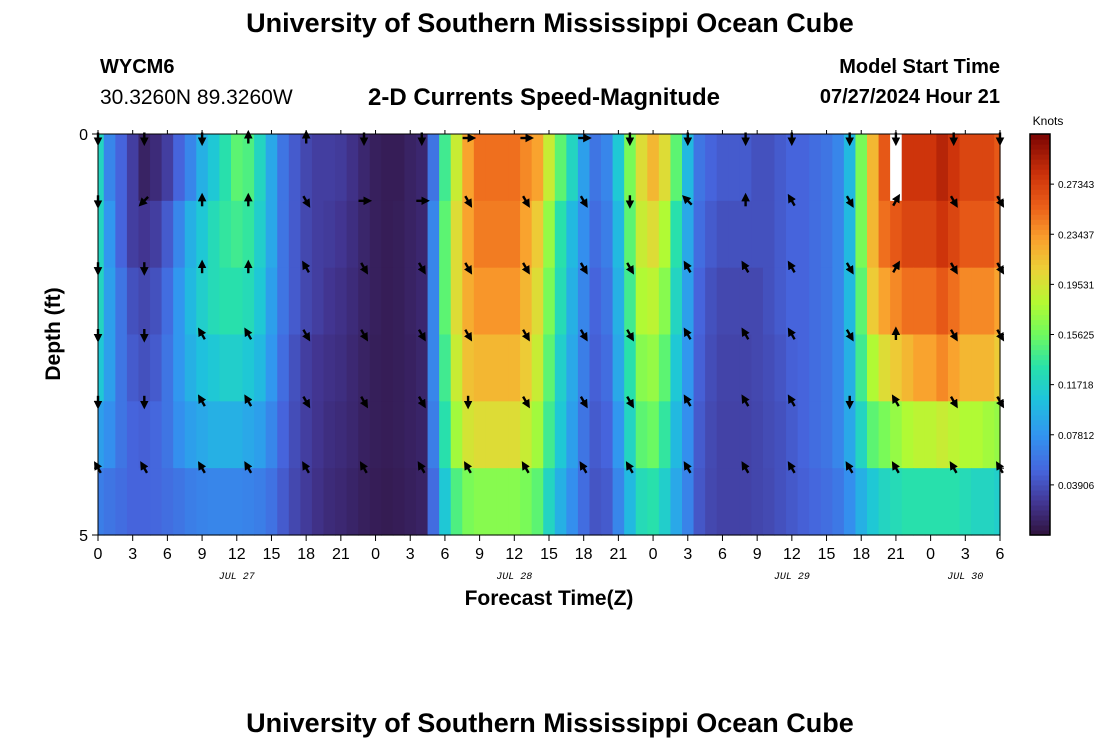 The image size is (1100, 750). What do you see at coordinates (861, 554) in the screenshot?
I see `x-tick-label: 18` at bounding box center [861, 554].